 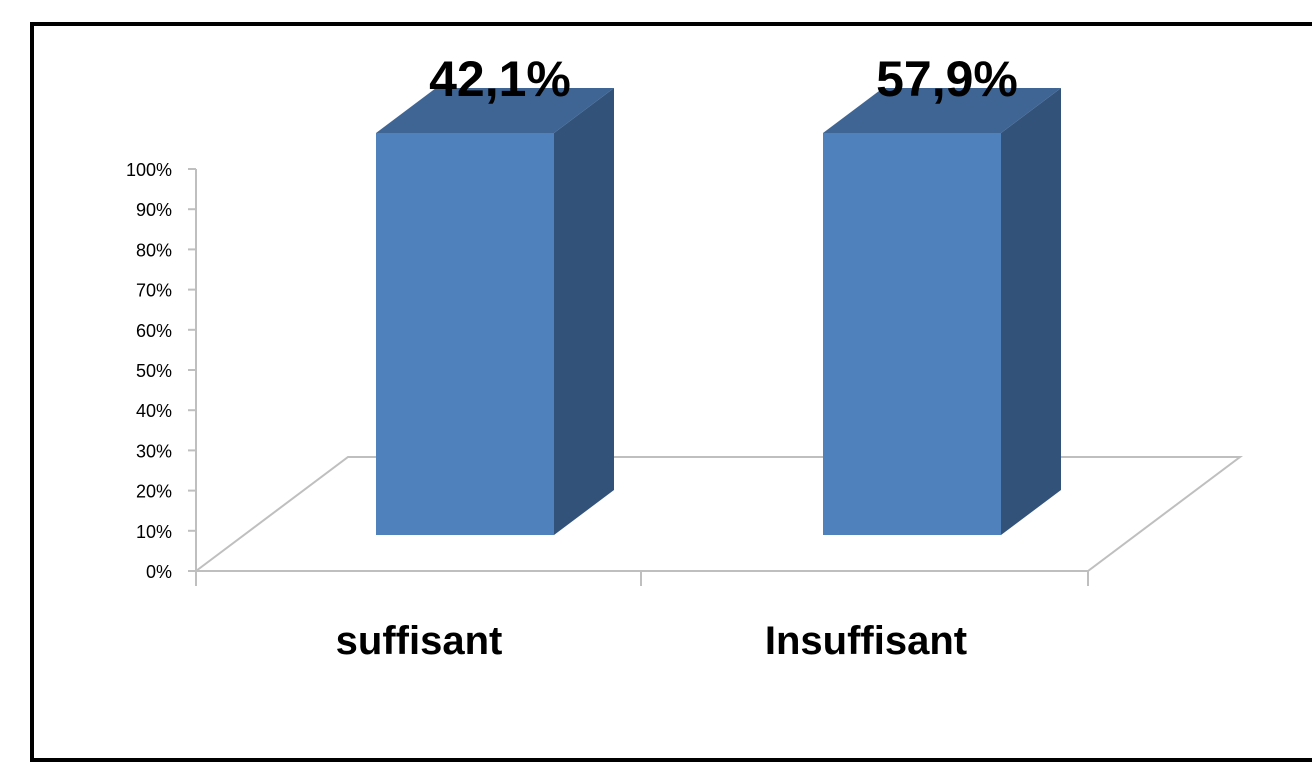 What do you see at coordinates (154, 210) in the screenshot?
I see `y-tick-label: 90%` at bounding box center [154, 210].